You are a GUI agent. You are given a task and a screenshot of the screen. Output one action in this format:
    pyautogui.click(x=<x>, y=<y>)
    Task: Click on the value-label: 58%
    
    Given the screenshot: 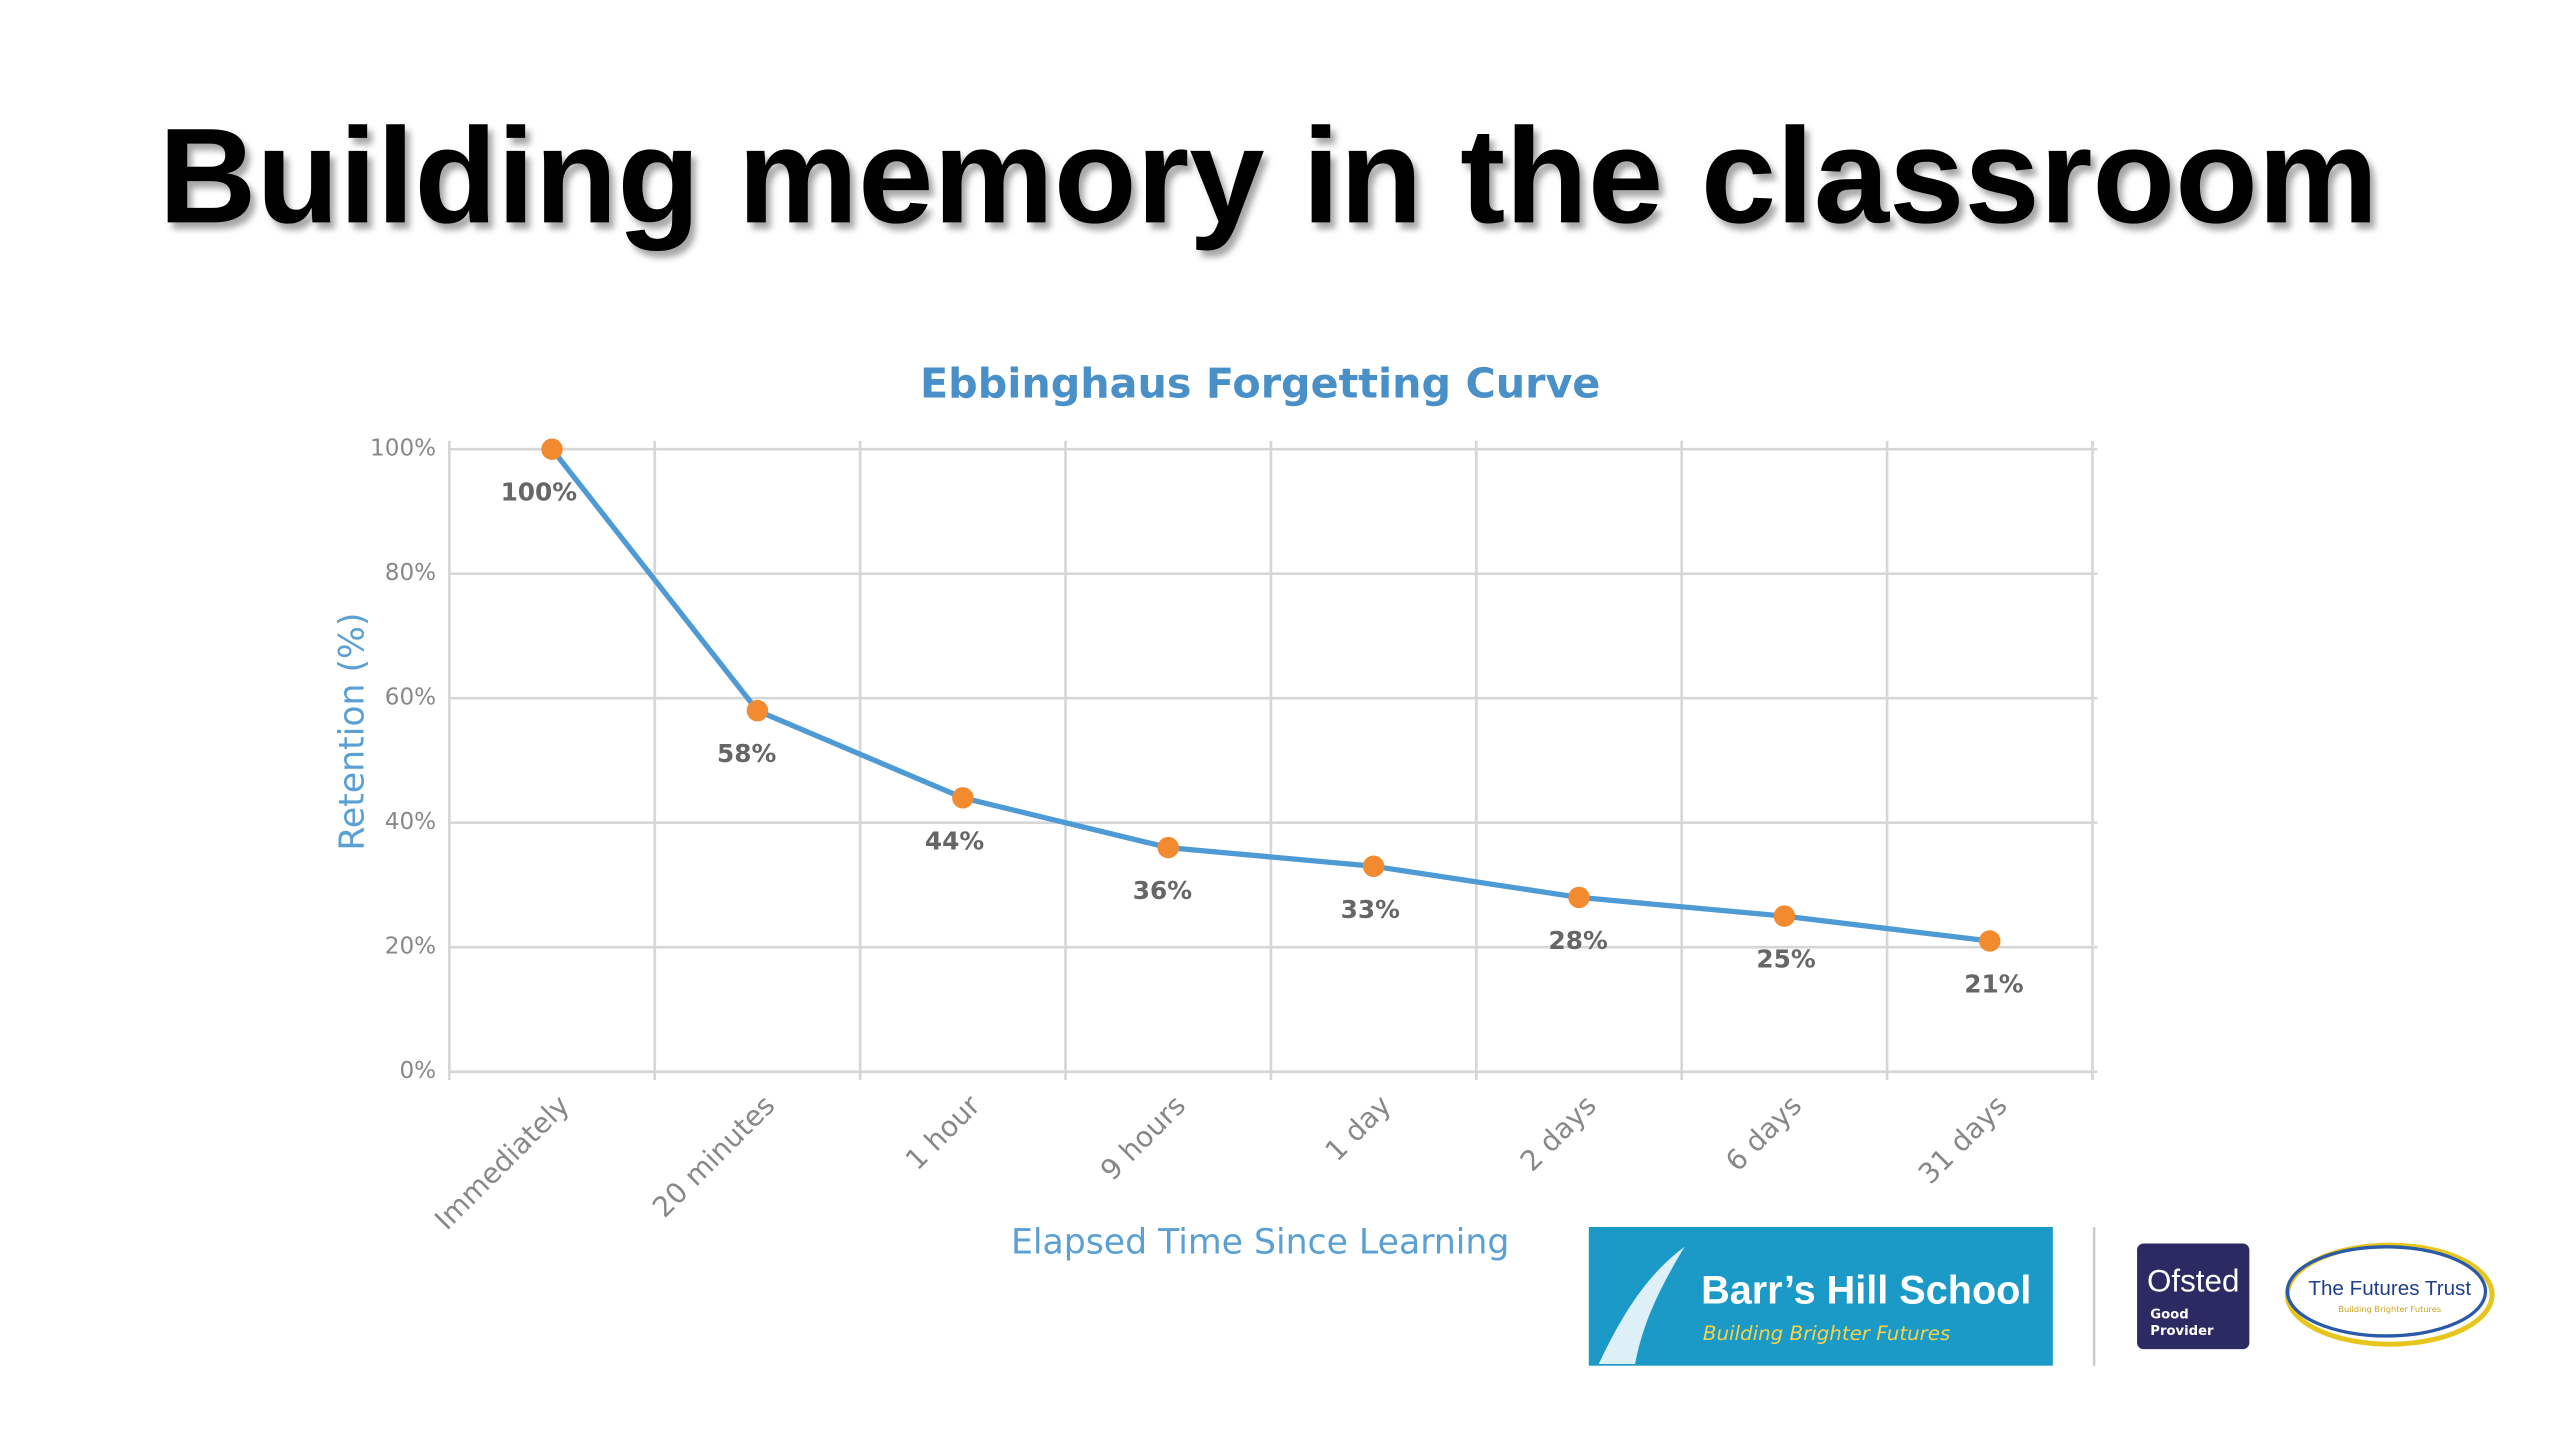 What is the action you would take?
    pyautogui.click(x=746, y=753)
    